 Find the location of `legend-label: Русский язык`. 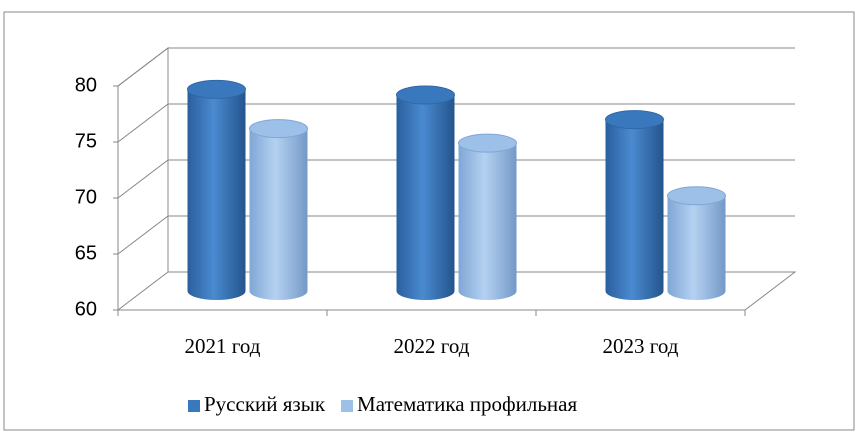

legend-label: Русский язык is located at coordinates (265, 404).